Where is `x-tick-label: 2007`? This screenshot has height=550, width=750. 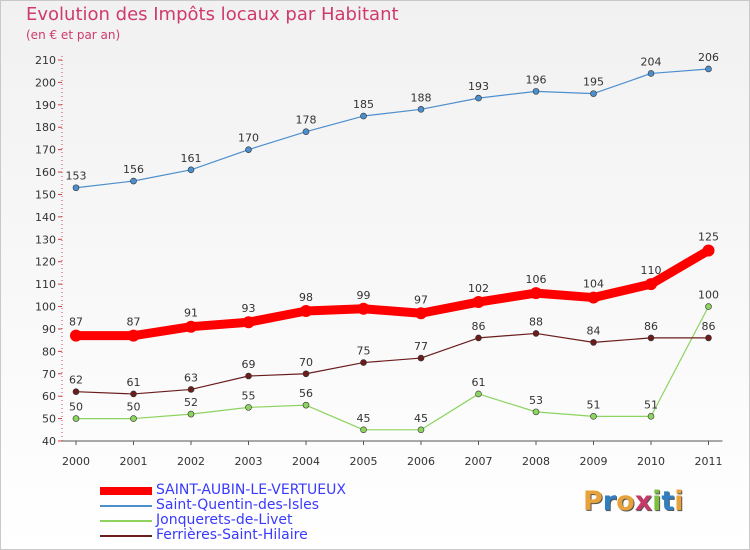
x-tick-label: 2007 is located at coordinates (479, 461).